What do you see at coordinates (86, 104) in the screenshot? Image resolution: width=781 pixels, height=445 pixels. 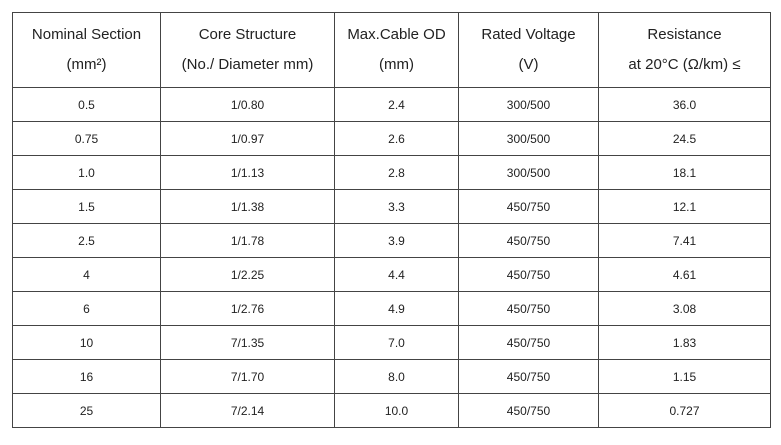 I see `table-cell: 0.5` at bounding box center [86, 104].